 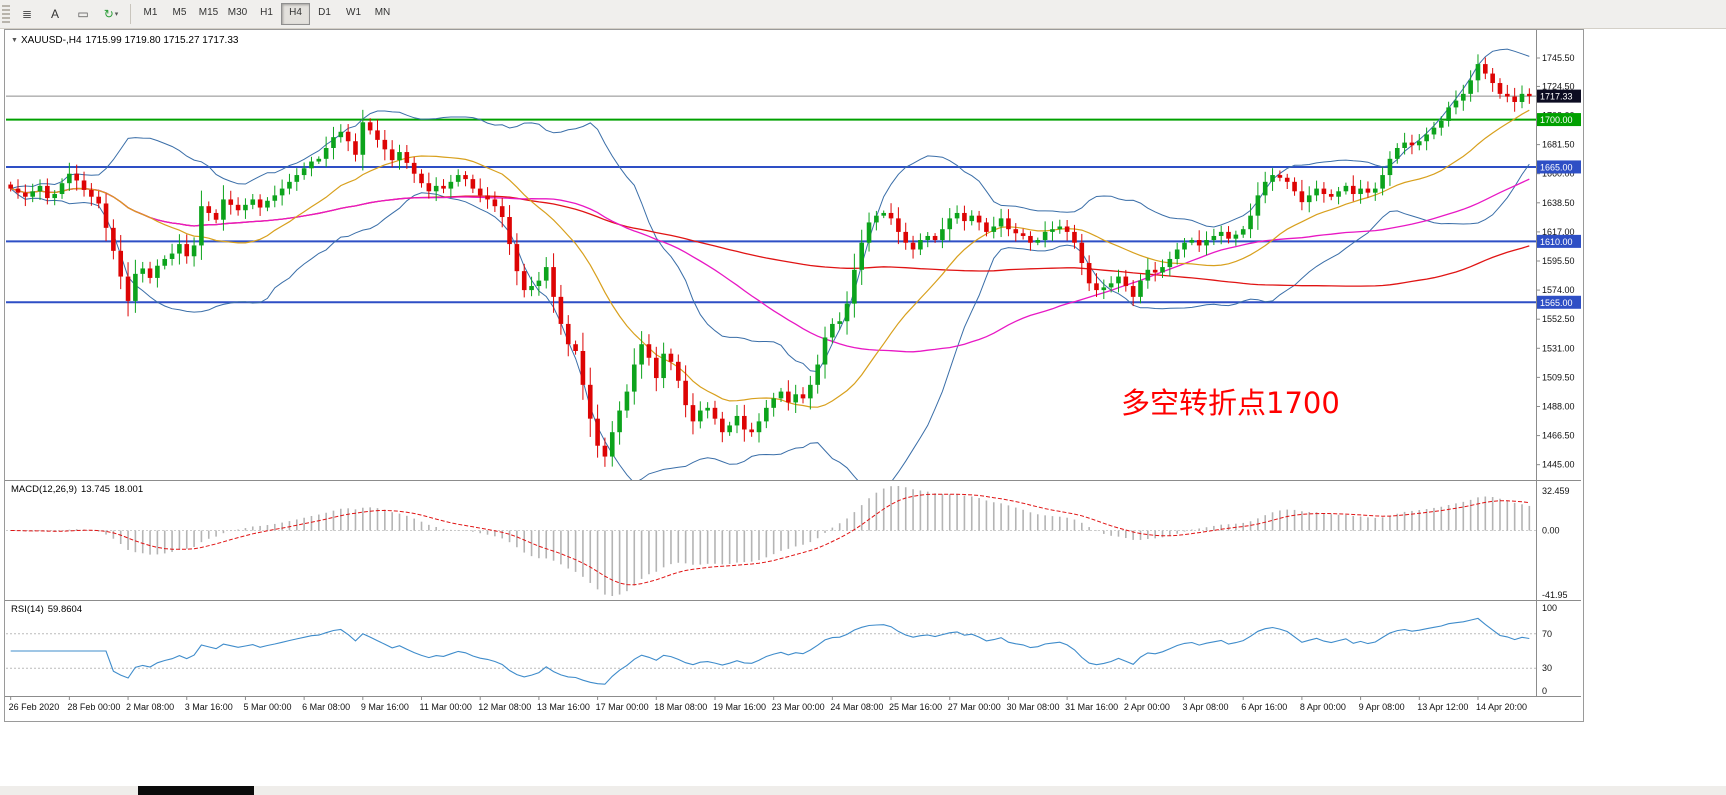 What do you see at coordinates (1556, 97) in the screenshot?
I see `svg-text: 1717.33` at bounding box center [1556, 97].